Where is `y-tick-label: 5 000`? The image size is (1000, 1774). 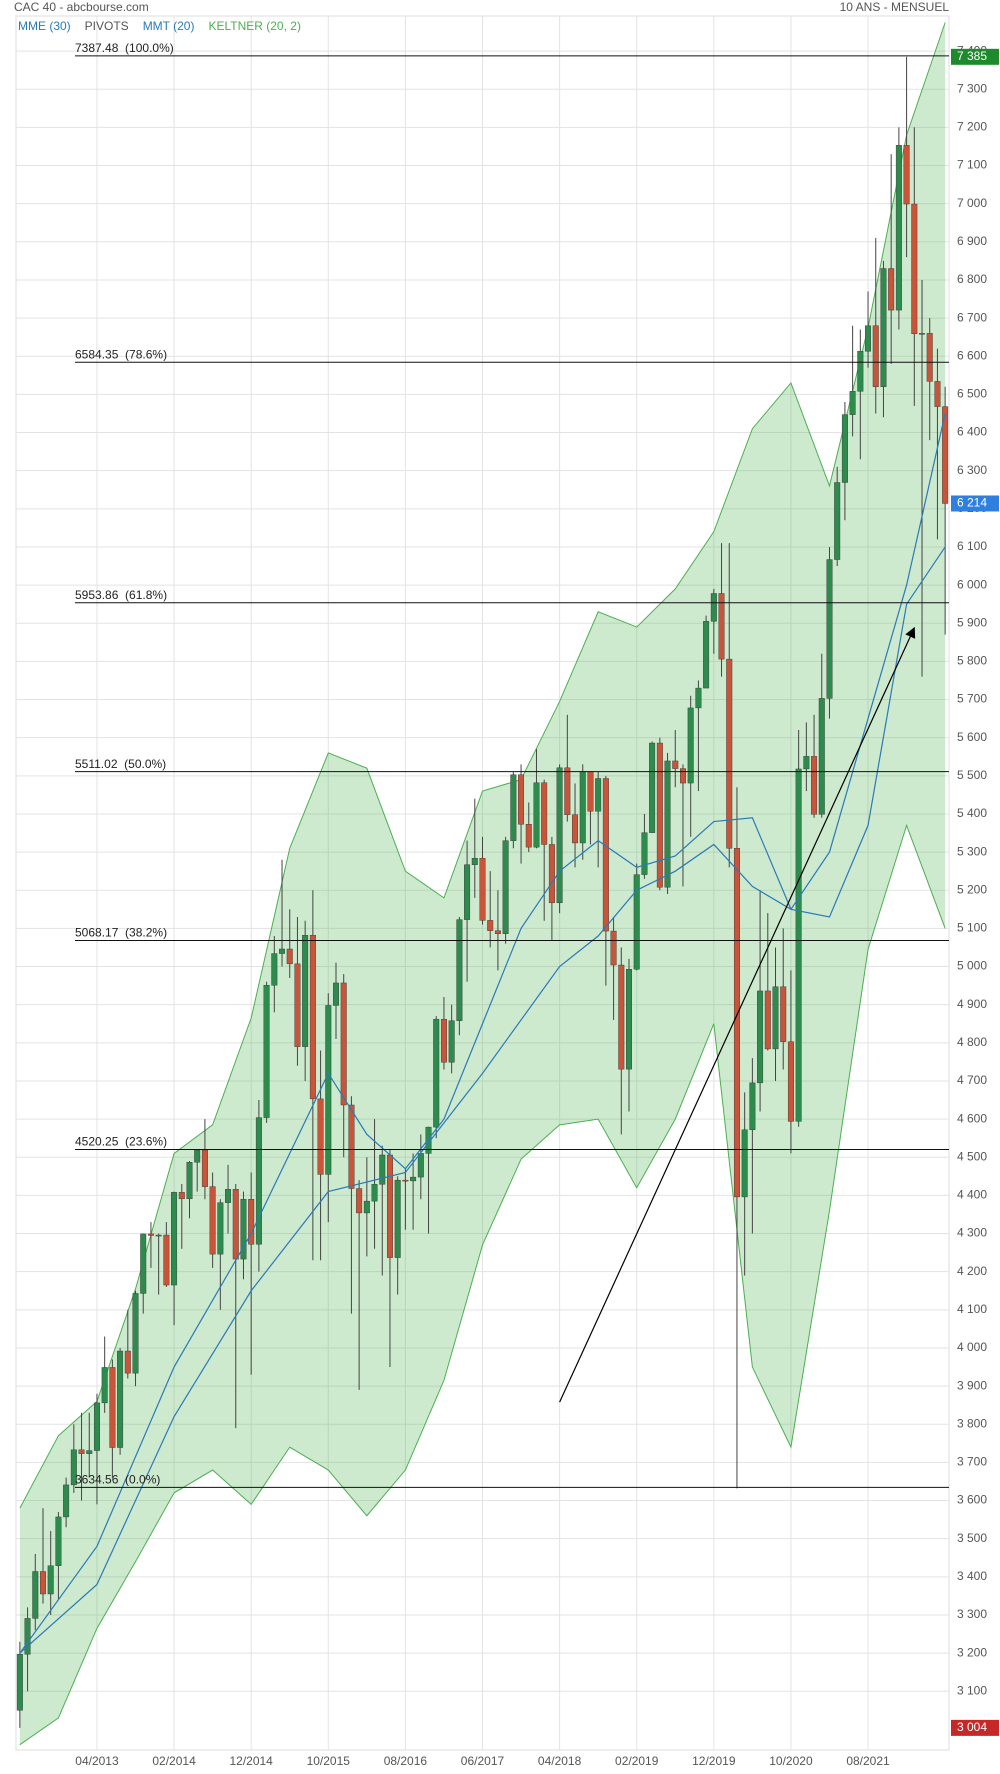 y-tick-label: 5 000 is located at coordinates (972, 966).